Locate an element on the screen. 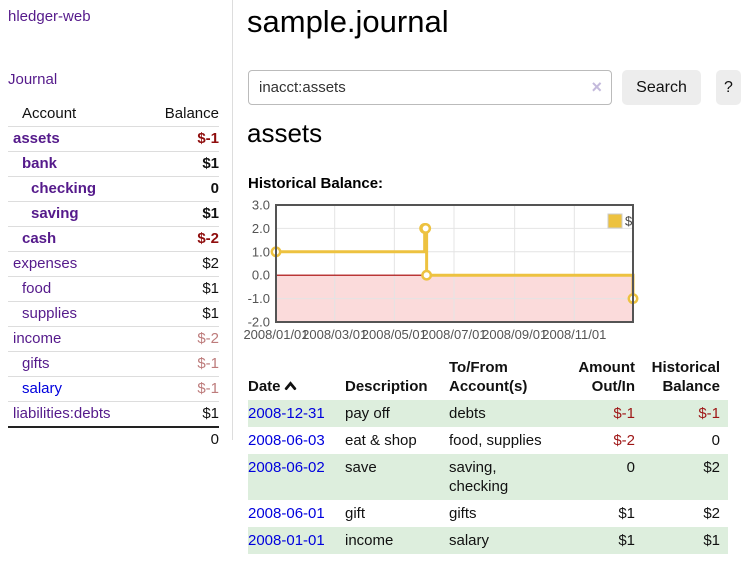  transaction-date-link: 2008-06-02 is located at coordinates (286, 467).